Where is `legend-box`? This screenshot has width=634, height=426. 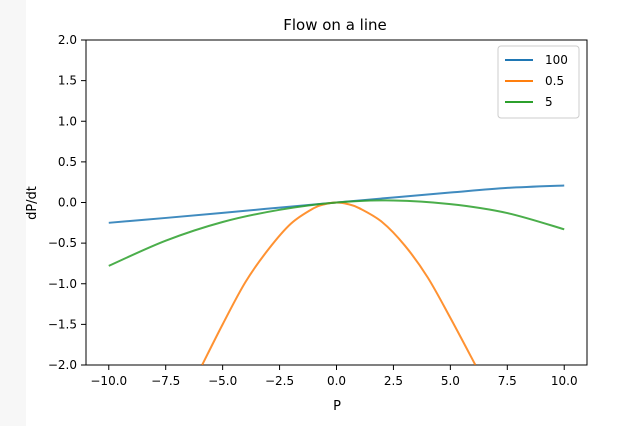
legend-box is located at coordinates (538, 82).